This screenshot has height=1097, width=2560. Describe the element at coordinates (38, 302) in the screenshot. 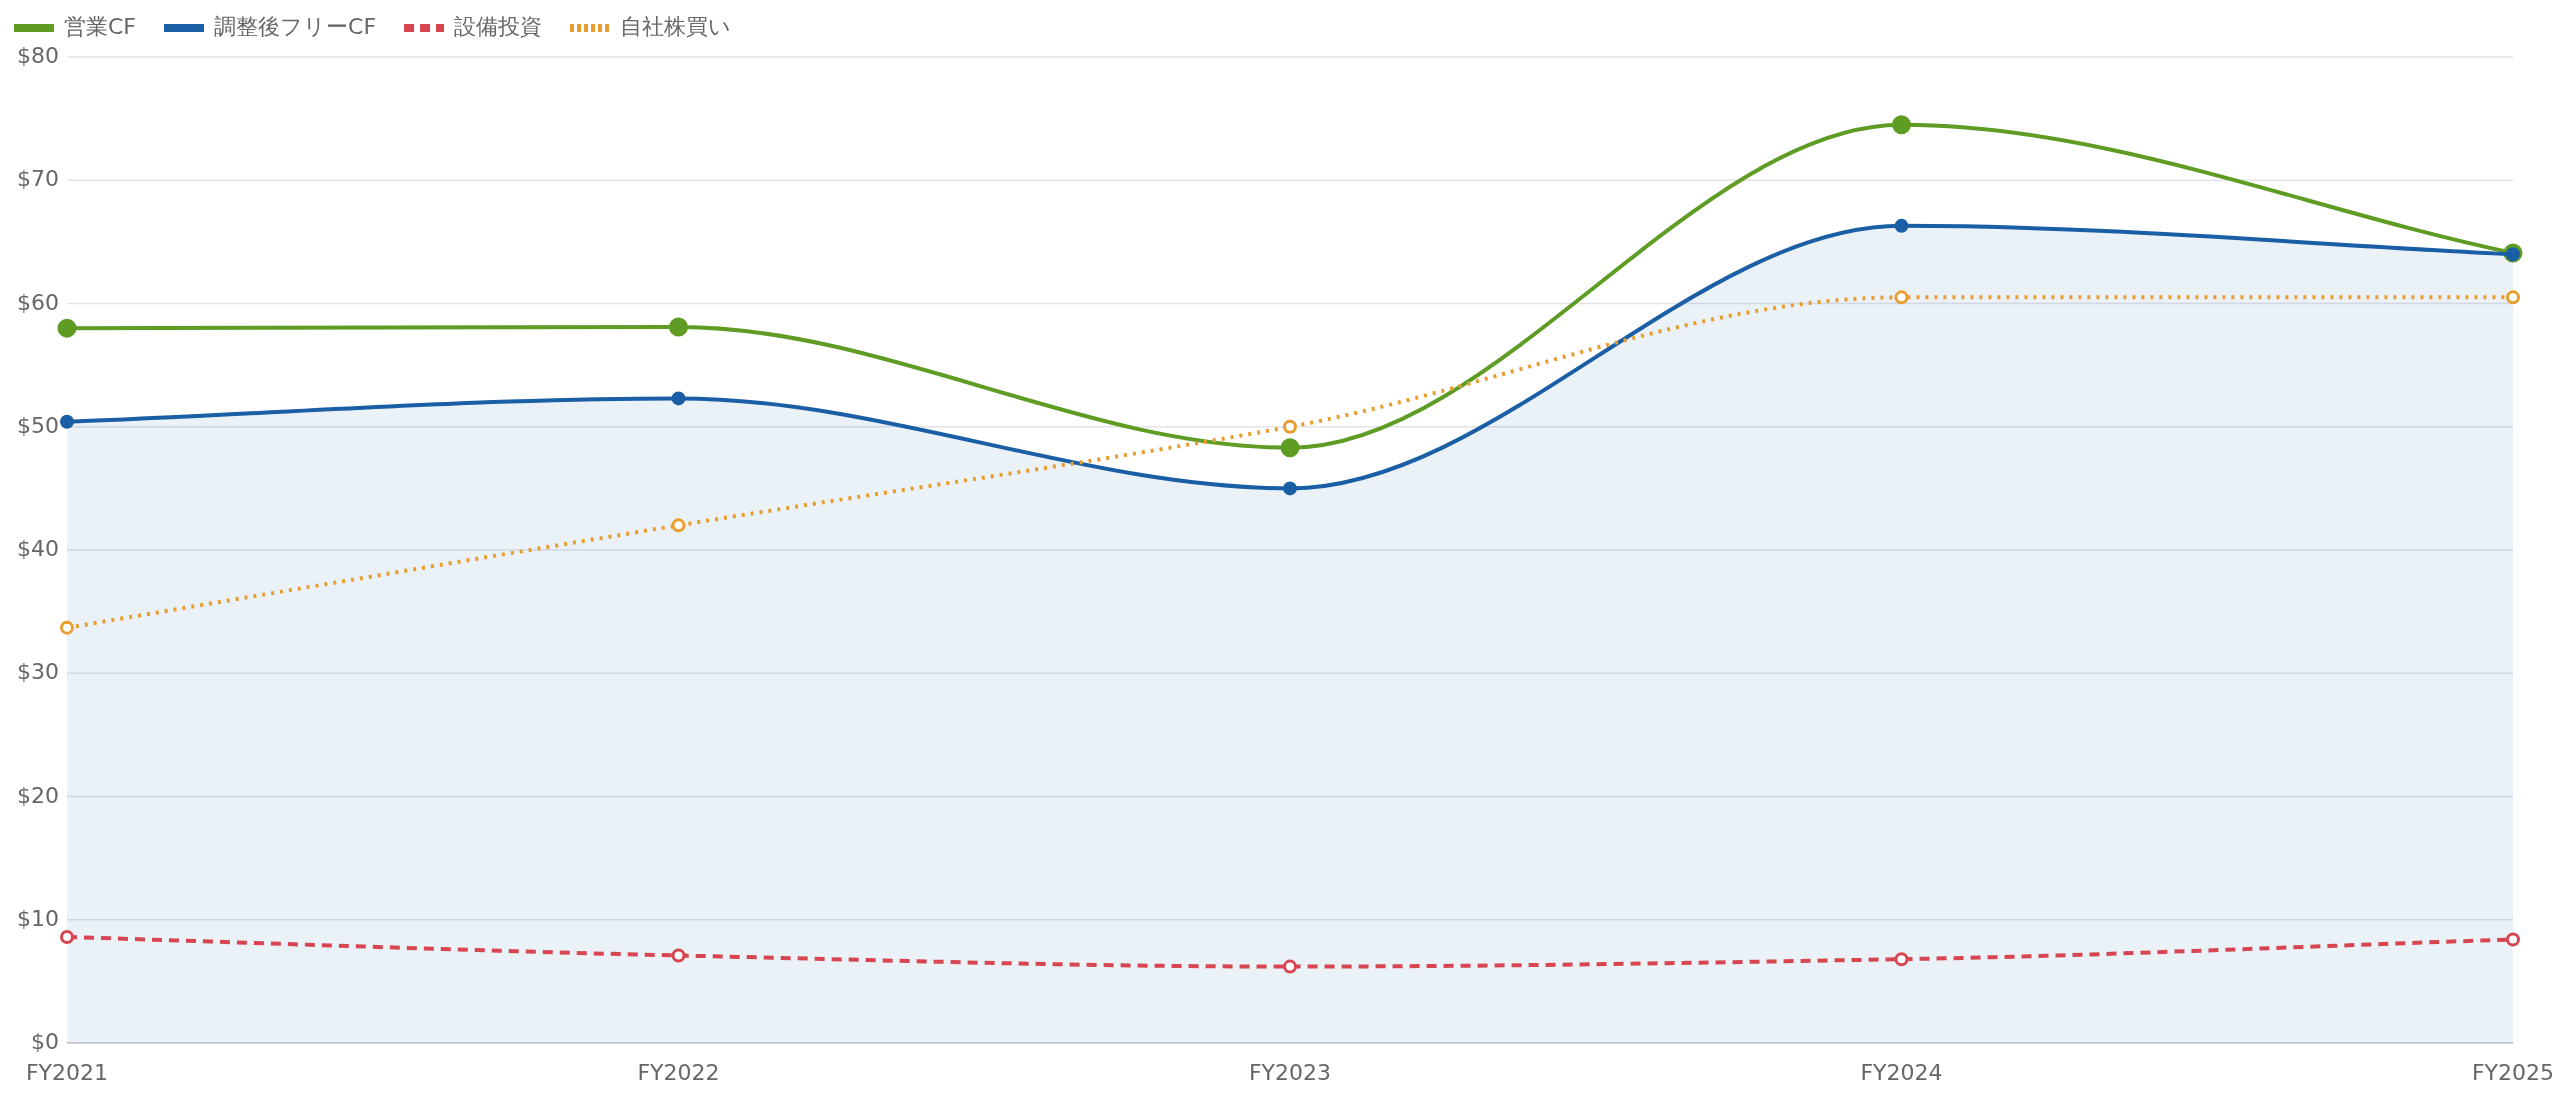

I see `y-tick-label: $60` at that location.